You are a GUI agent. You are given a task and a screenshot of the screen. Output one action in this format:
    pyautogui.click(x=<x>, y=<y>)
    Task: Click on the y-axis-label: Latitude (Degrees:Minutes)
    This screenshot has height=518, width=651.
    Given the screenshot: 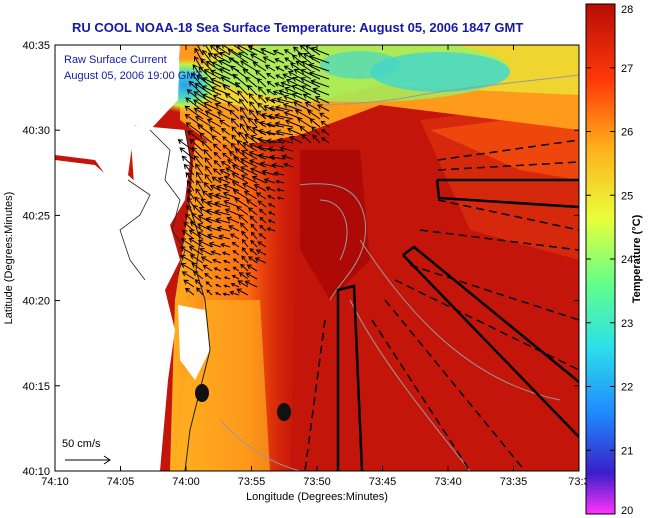 What is the action you would take?
    pyautogui.click(x=9, y=258)
    